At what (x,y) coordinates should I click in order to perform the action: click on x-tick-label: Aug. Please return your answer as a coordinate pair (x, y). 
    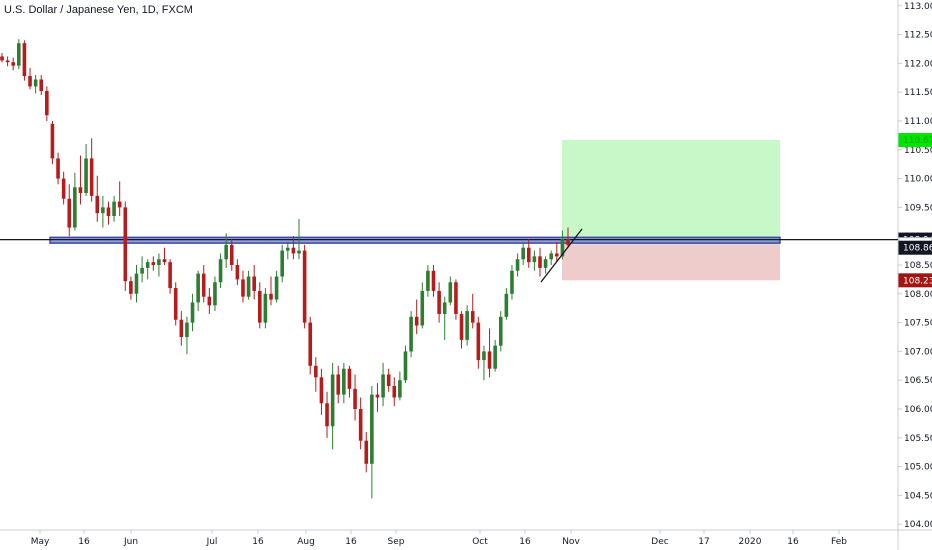
    Looking at the image, I should click on (306, 542).